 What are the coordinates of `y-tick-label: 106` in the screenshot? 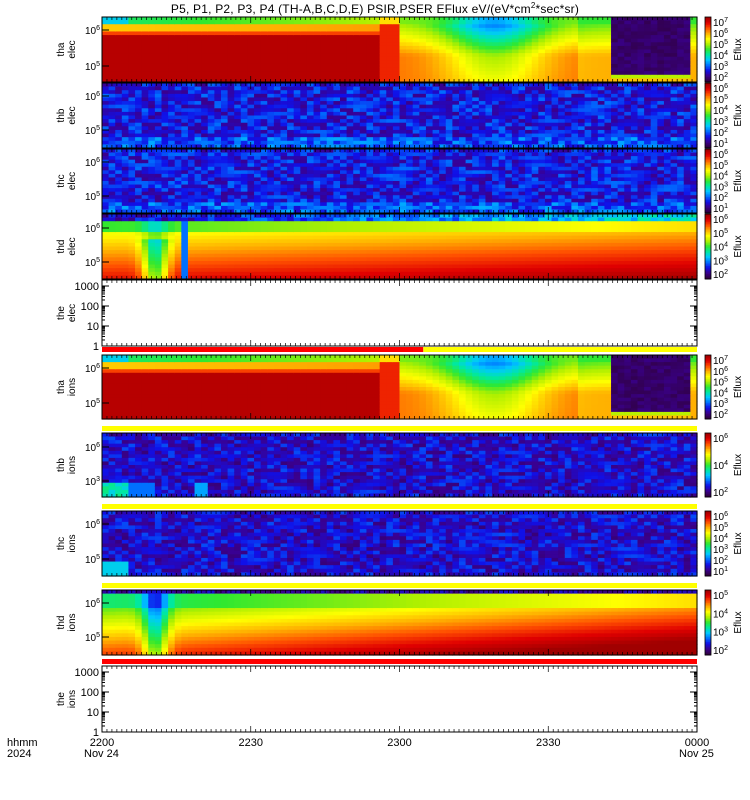 It's located at (92, 31).